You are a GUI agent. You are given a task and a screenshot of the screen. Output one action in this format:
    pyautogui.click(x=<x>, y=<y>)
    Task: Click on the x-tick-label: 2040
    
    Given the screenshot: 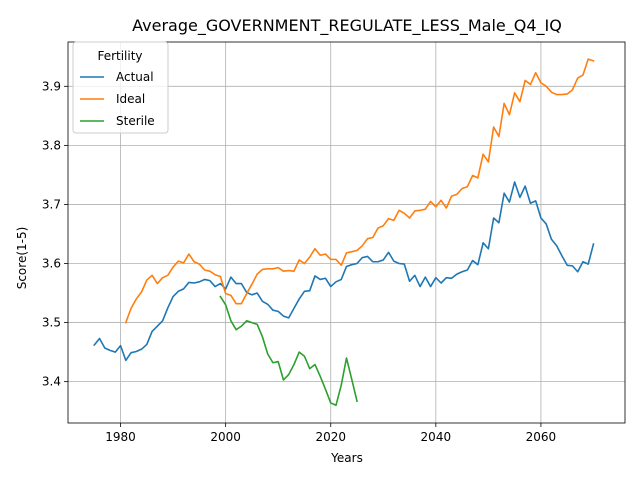 What is the action you would take?
    pyautogui.click(x=436, y=437)
    